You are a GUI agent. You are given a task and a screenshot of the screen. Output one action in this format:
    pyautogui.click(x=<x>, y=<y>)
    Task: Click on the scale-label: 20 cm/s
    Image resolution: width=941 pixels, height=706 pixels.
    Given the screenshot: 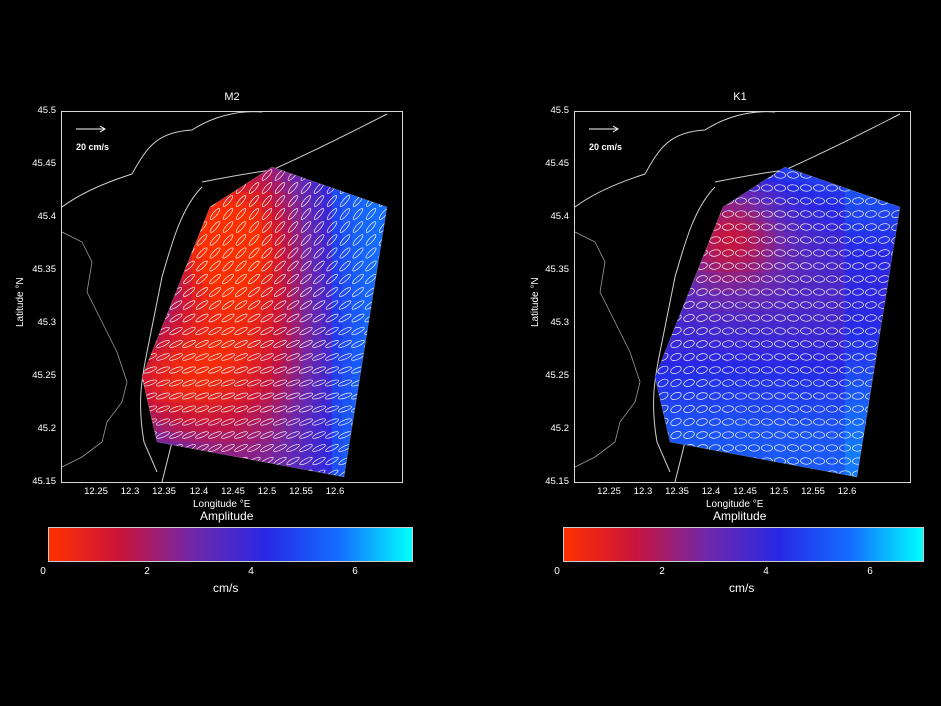 What is the action you would take?
    pyautogui.click(x=606, y=147)
    